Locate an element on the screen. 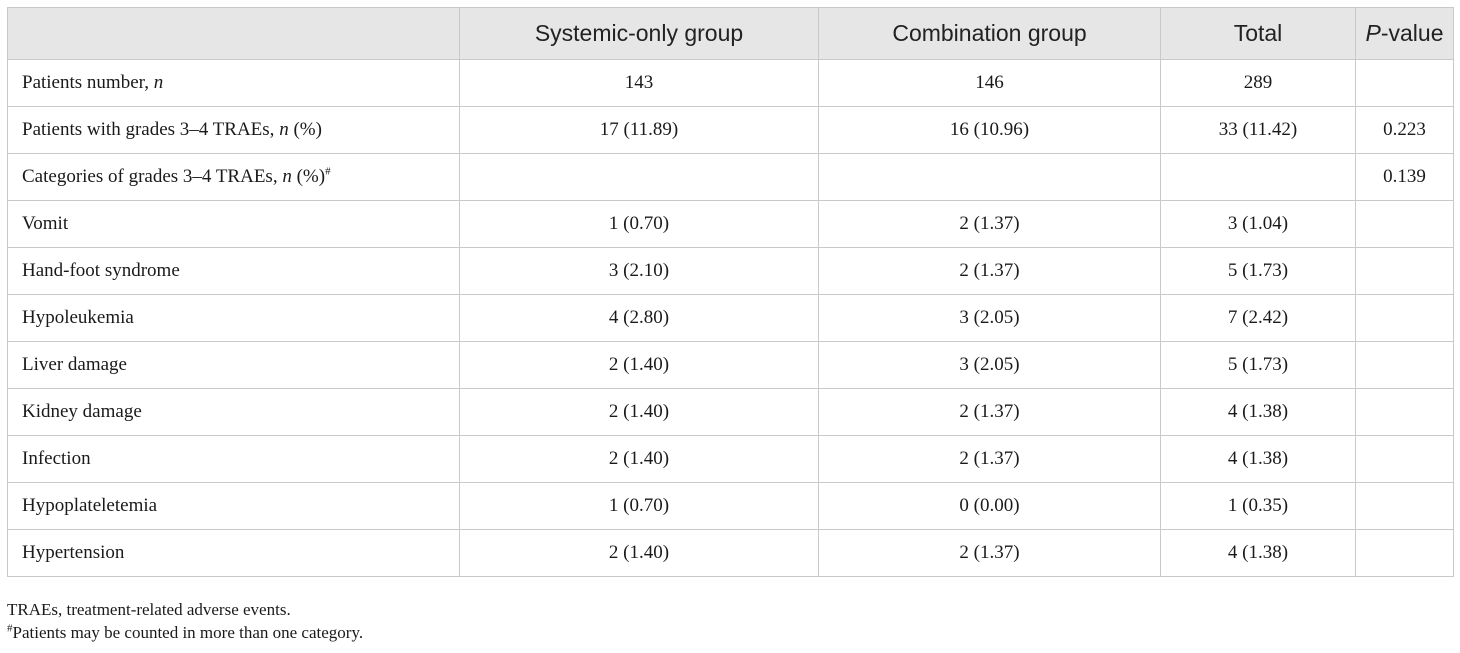 This screenshot has width=1460, height=653. table-row-patients-number: Patients number, n 143 146 289 is located at coordinates (730, 83).